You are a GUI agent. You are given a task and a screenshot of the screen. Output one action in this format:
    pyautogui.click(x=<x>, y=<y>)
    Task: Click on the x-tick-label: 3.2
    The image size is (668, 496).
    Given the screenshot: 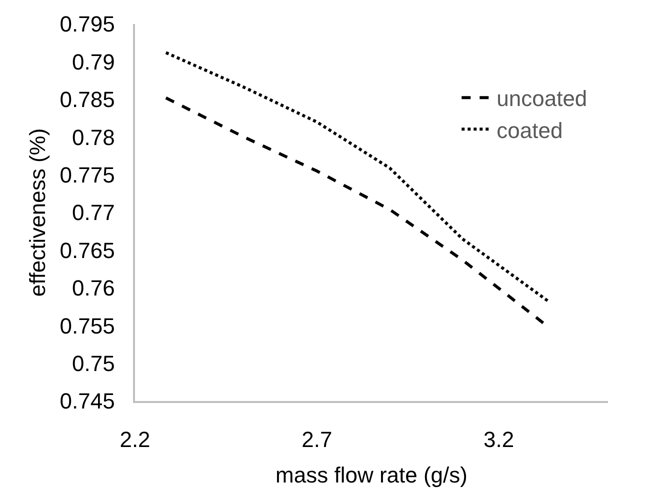 What is the action you would take?
    pyautogui.click(x=499, y=439)
    